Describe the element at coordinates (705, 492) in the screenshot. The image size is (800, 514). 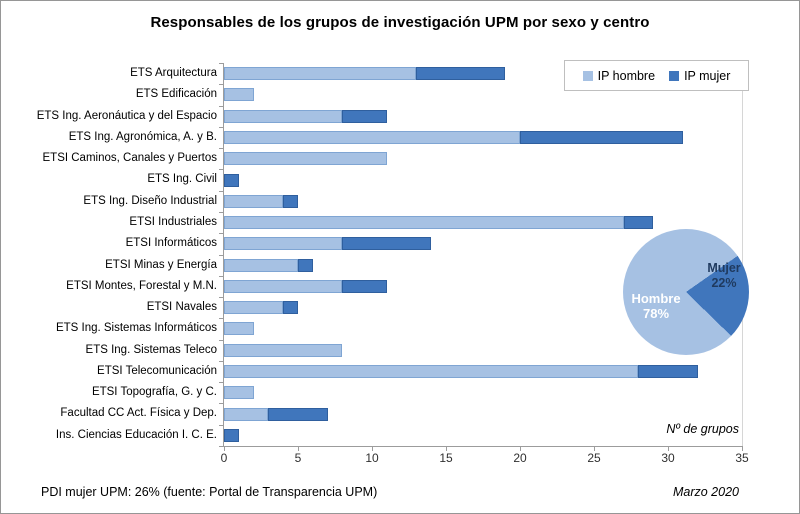
I see `footer-date: Marzo 2020` at that location.